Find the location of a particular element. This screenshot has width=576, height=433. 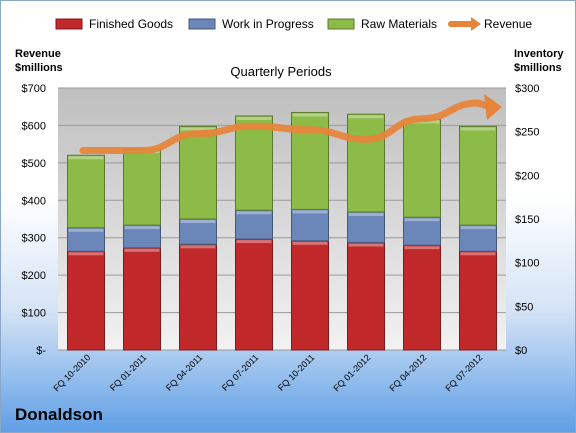

right-tick-label: $300 is located at coordinates (527, 89).